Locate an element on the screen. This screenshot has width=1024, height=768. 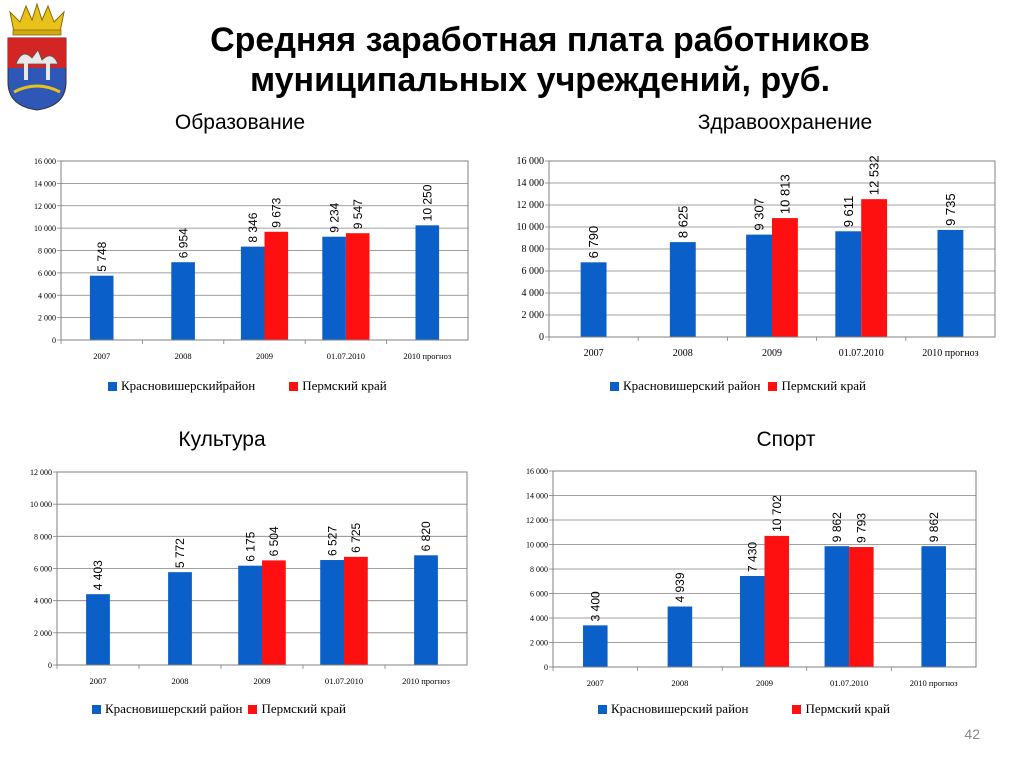
shield-icon is located at coordinates (37, 74).